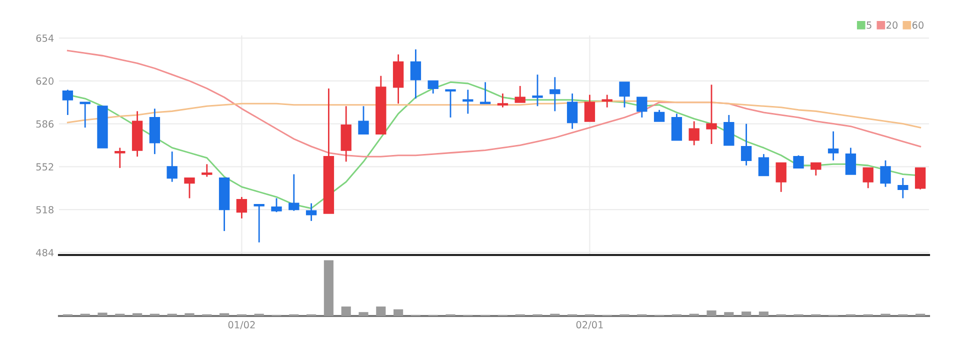  Describe the element at coordinates (45, 252) in the screenshot. I see `y-tick-label: 484` at that location.